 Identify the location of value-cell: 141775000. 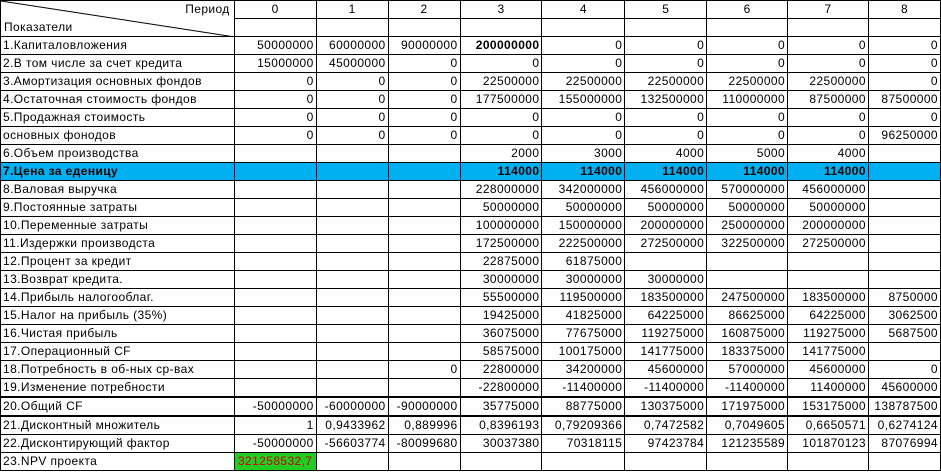
(828, 351).